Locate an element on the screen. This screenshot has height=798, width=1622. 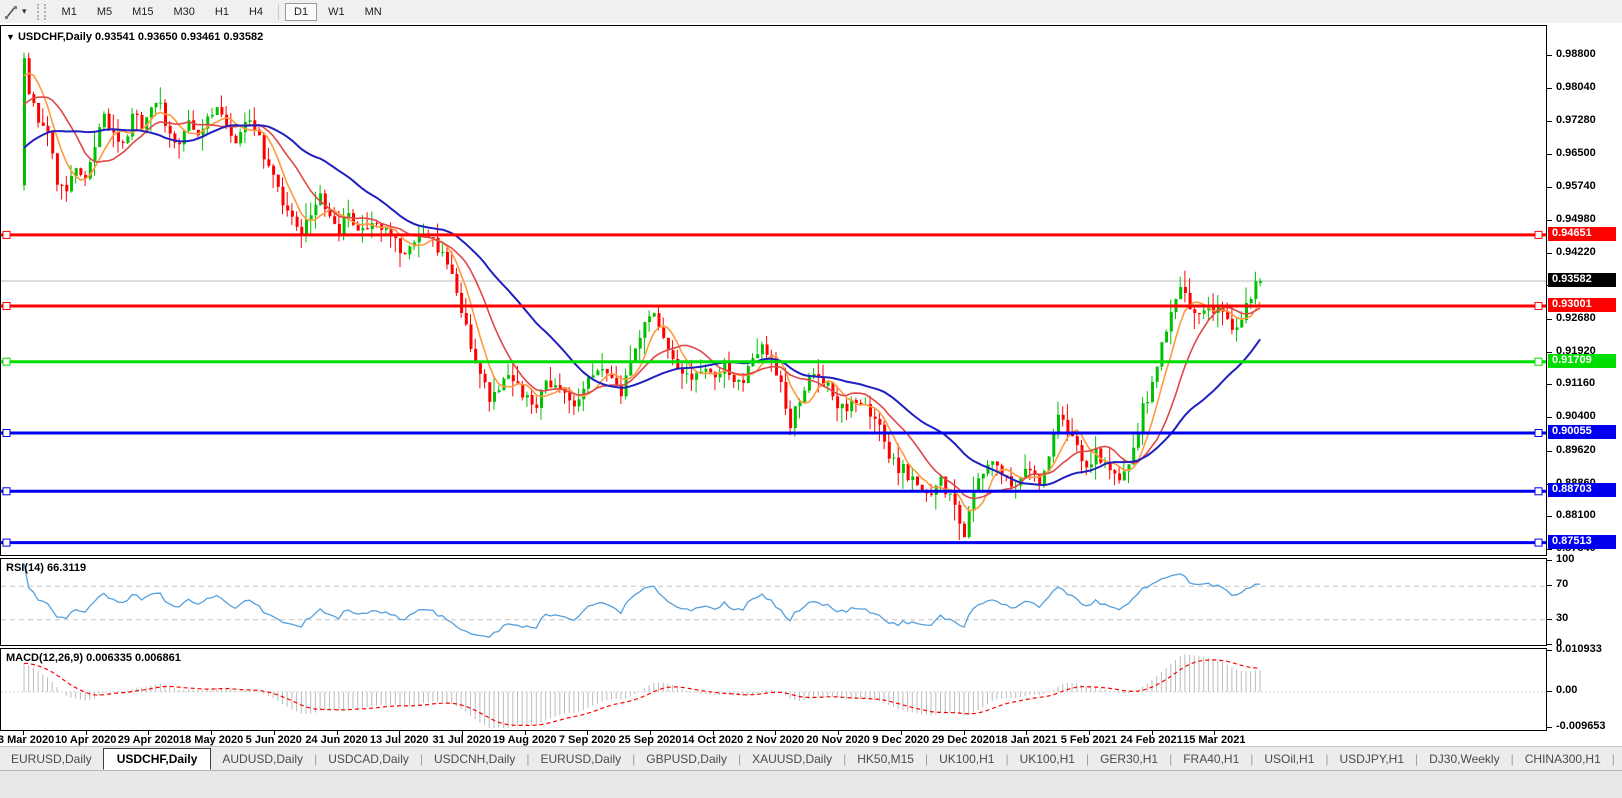
crosshair-tool-icon is located at coordinates (12, 12).